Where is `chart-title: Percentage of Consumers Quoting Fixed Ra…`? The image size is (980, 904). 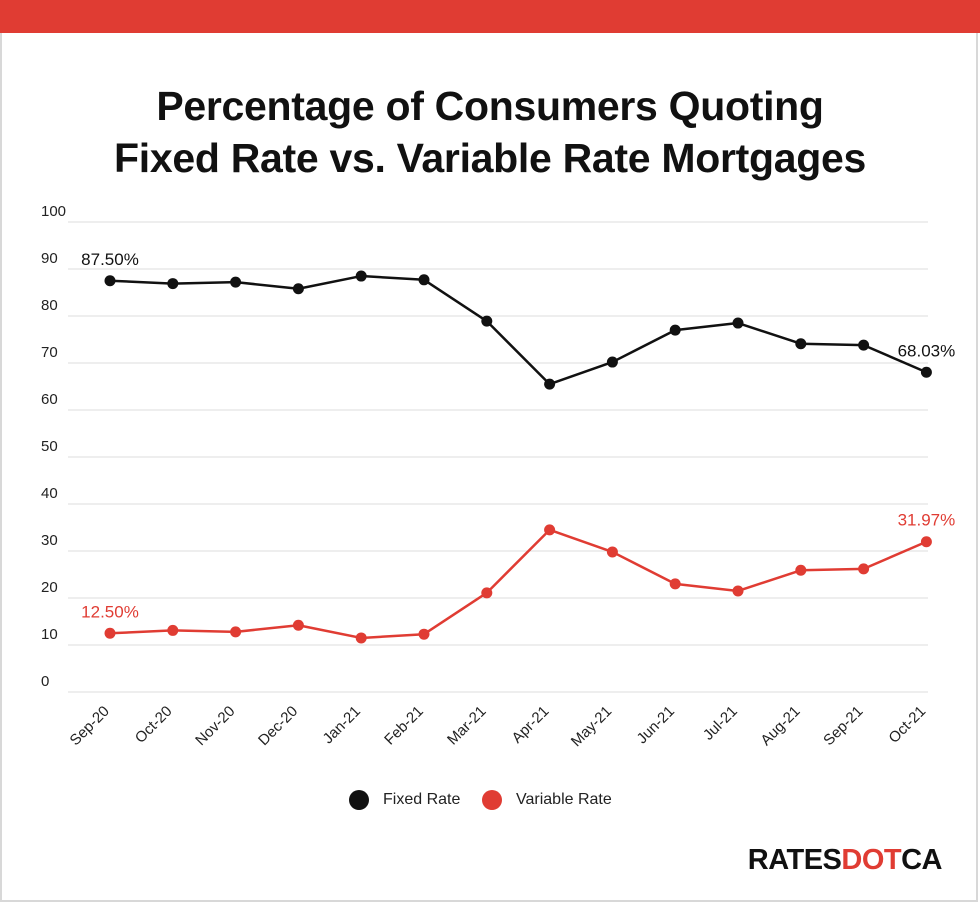
chart-title: Percentage of Consumers Quoting Fixed Ra… is located at coordinates (490, 132).